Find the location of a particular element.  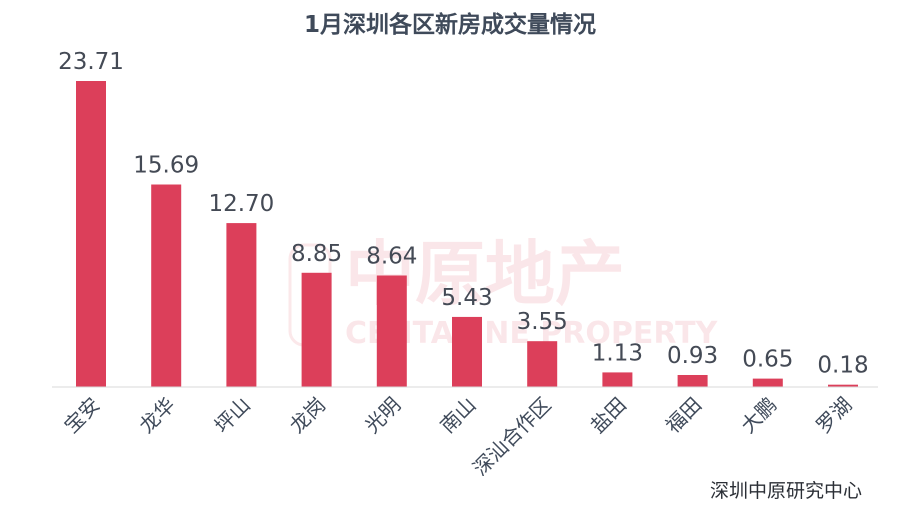

value-label-9: 0.93 is located at coordinates (692, 356).